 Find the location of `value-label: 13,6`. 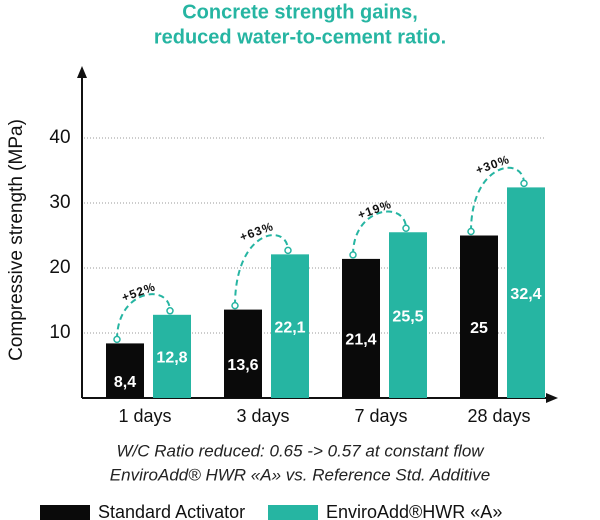

value-label: 13,6 is located at coordinates (242, 365).